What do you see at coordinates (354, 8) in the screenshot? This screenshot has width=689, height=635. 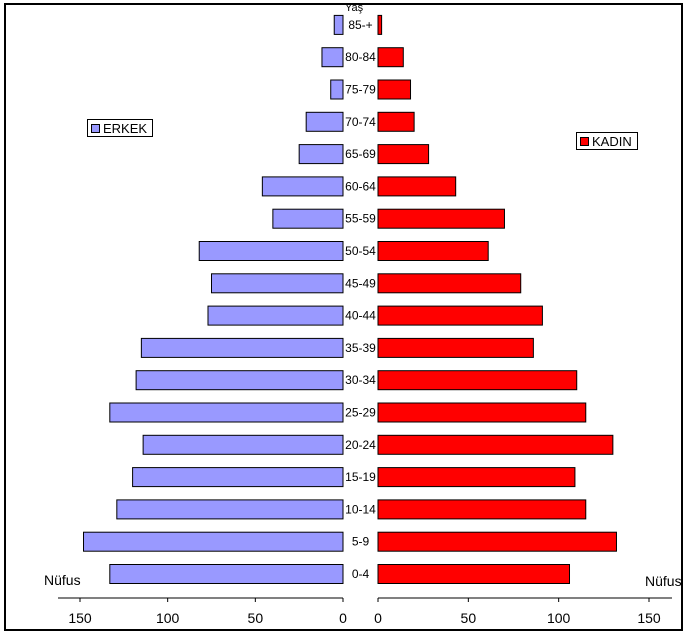 I see `age-axis-title: Yaş` at bounding box center [354, 8].